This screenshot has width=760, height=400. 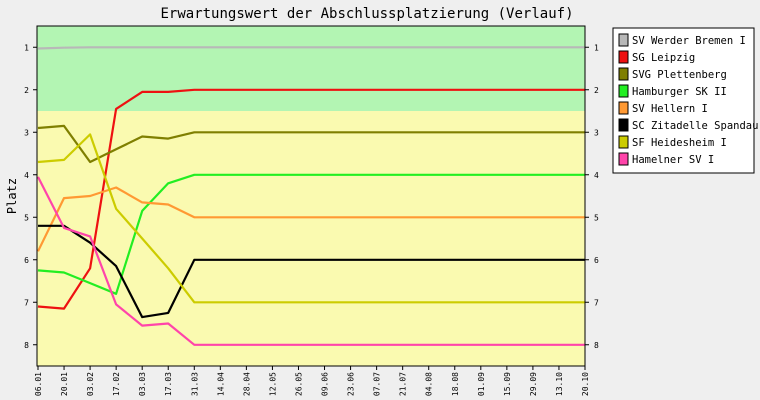 I want to click on y-tick-label-right: 4, so click(x=596, y=175).